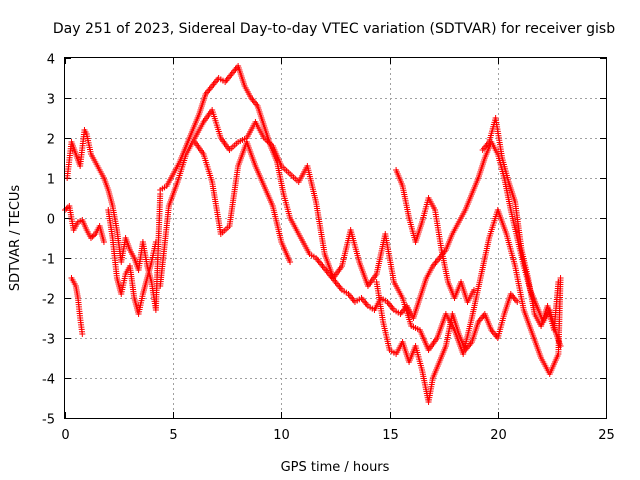  I want to click on x-tick-label: 15, so click(390, 435).